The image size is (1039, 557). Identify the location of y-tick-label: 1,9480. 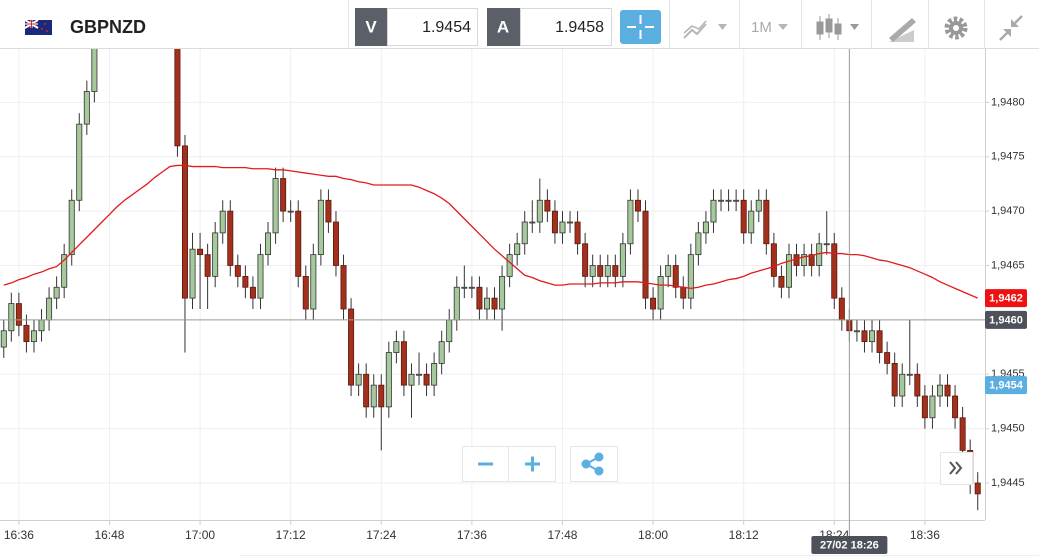
(1008, 102).